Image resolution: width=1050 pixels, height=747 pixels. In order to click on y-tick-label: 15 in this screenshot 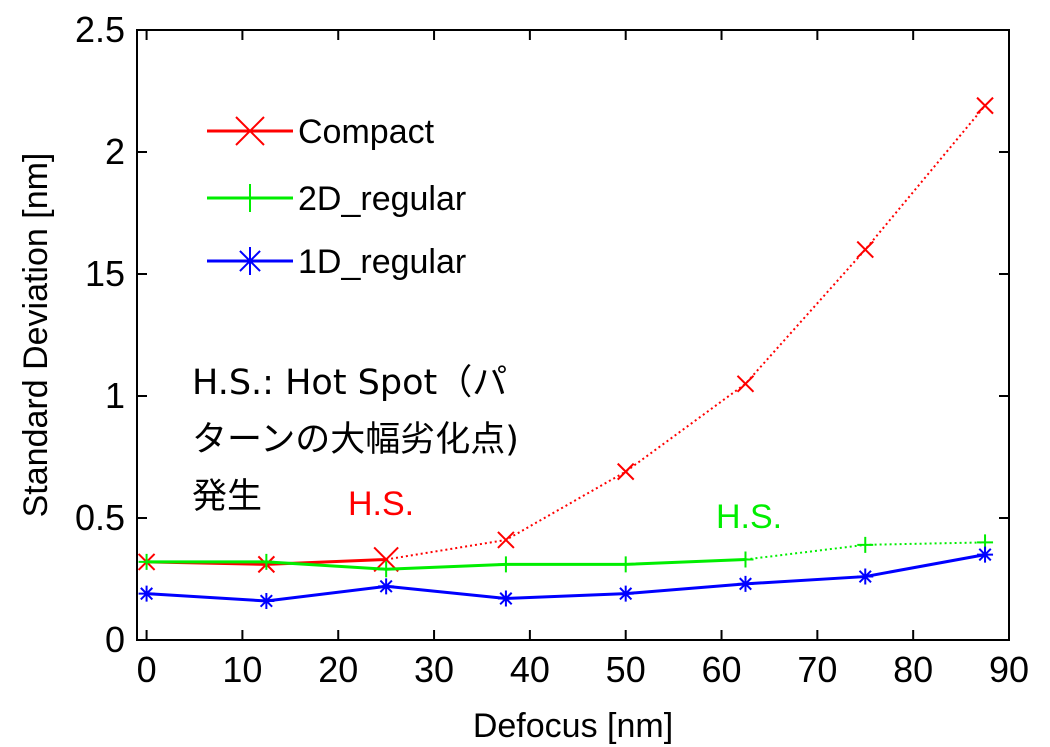, I will do `click(105, 273)`.